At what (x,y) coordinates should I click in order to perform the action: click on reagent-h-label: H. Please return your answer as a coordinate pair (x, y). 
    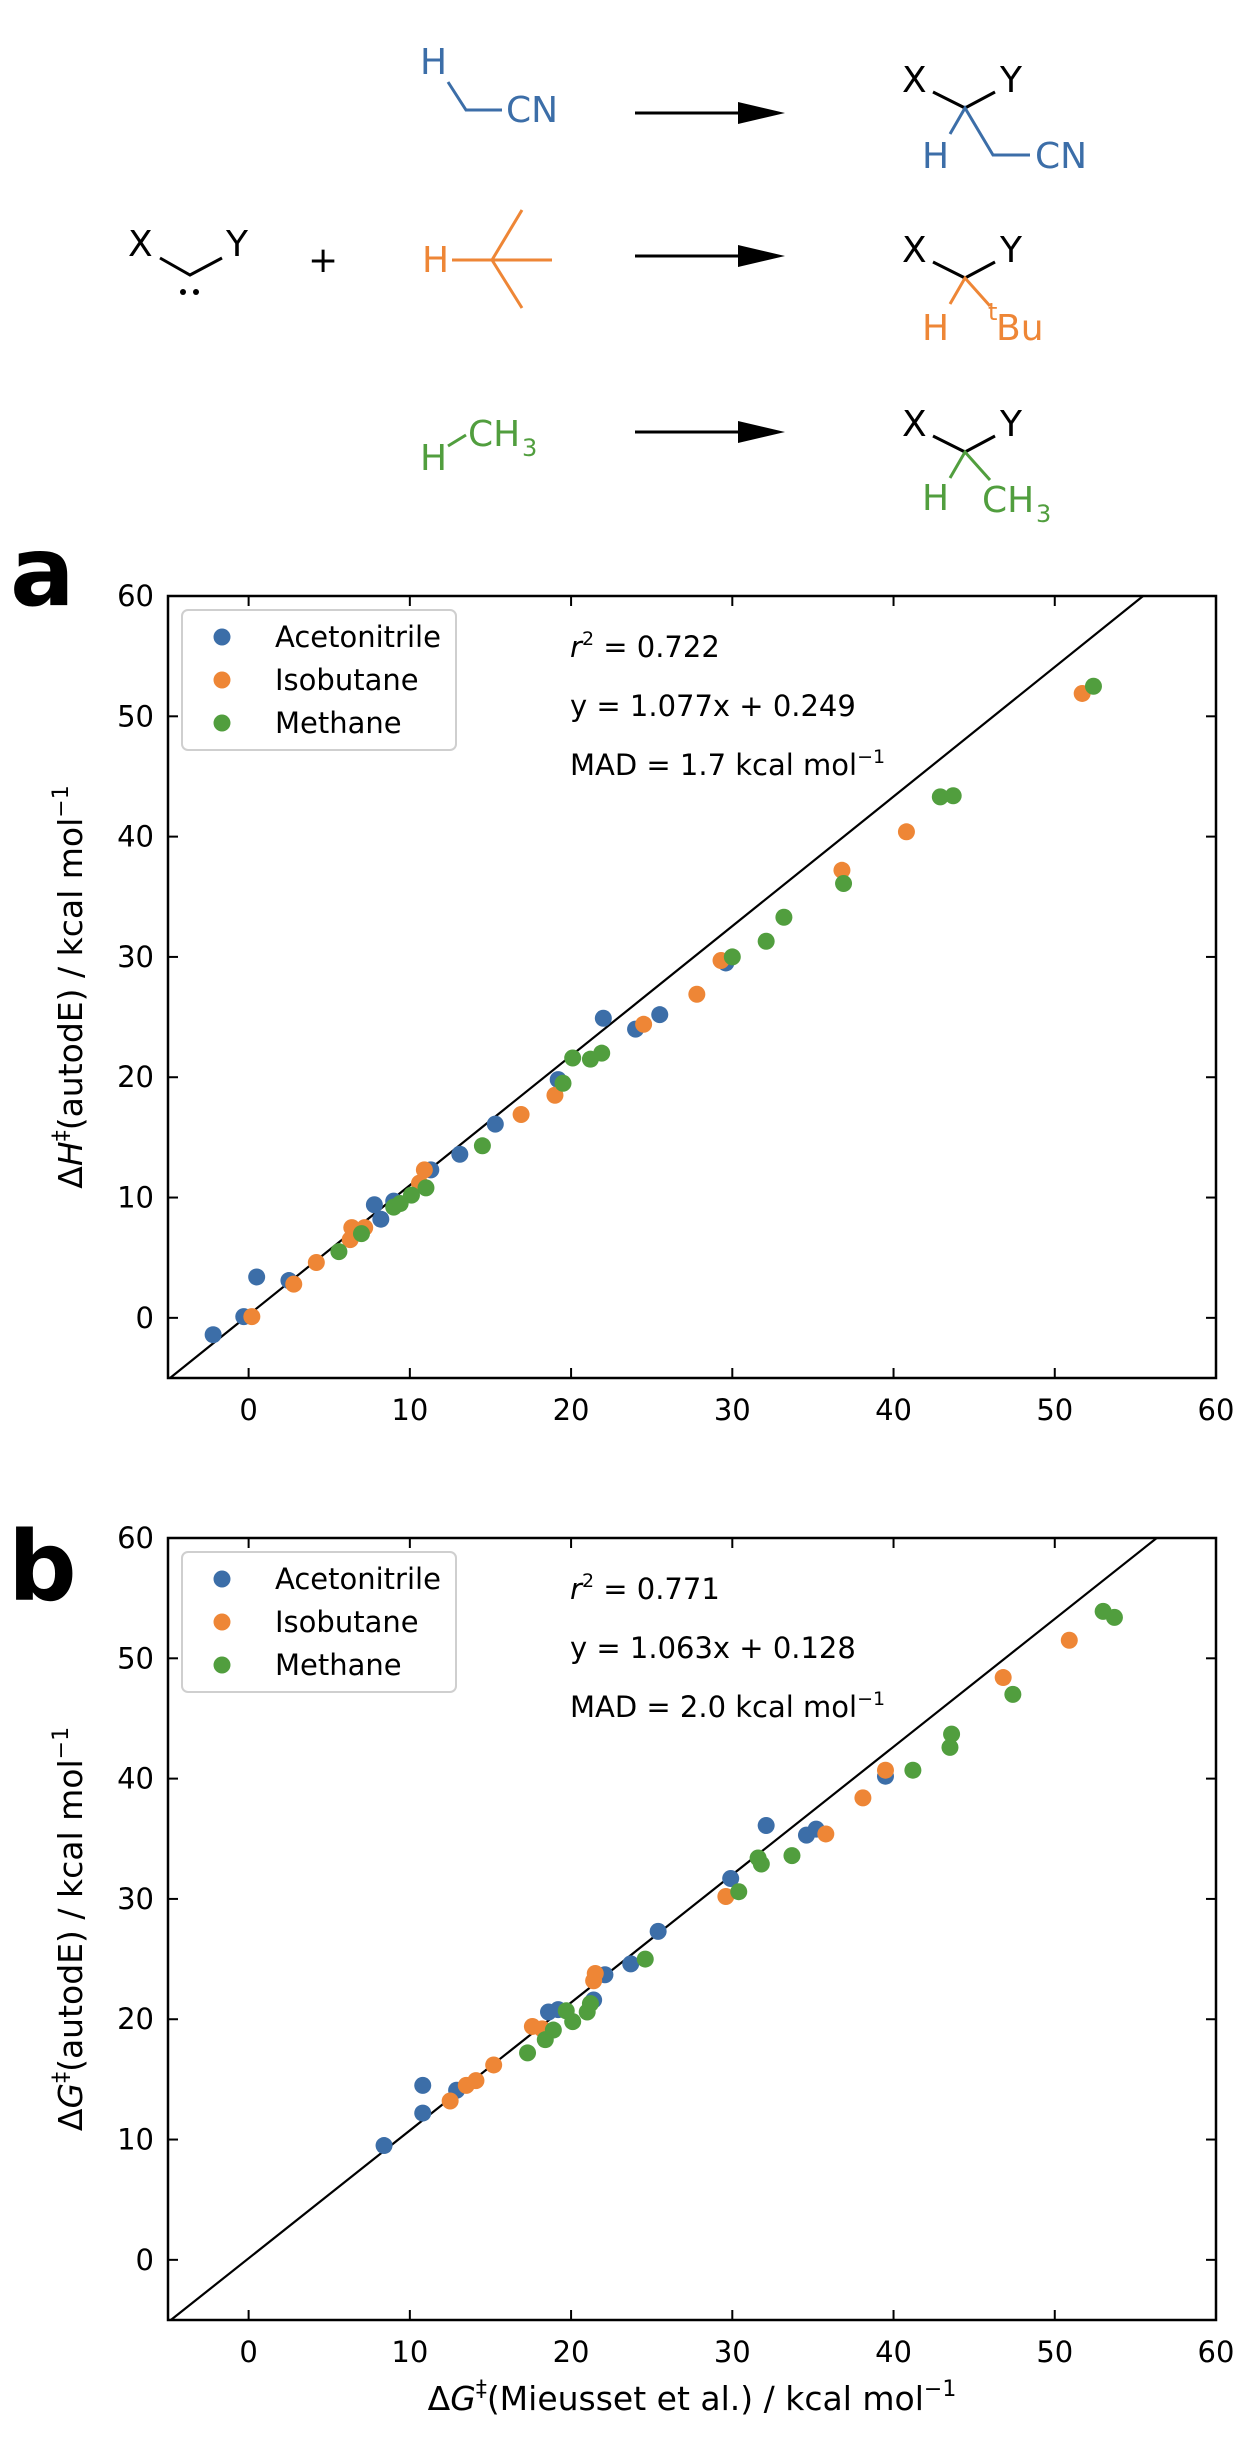
    Looking at the image, I should click on (433, 458).